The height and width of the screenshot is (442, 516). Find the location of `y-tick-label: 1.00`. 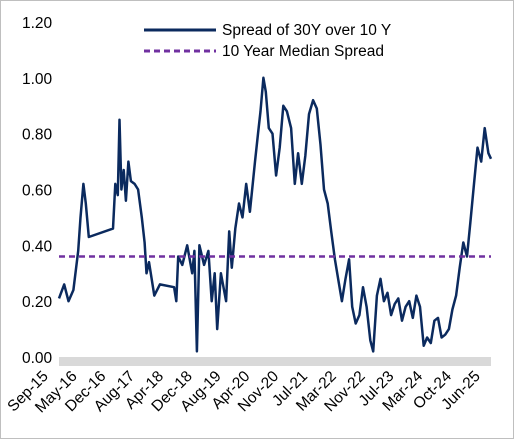

y-tick-label: 1.00 is located at coordinates (37, 79).